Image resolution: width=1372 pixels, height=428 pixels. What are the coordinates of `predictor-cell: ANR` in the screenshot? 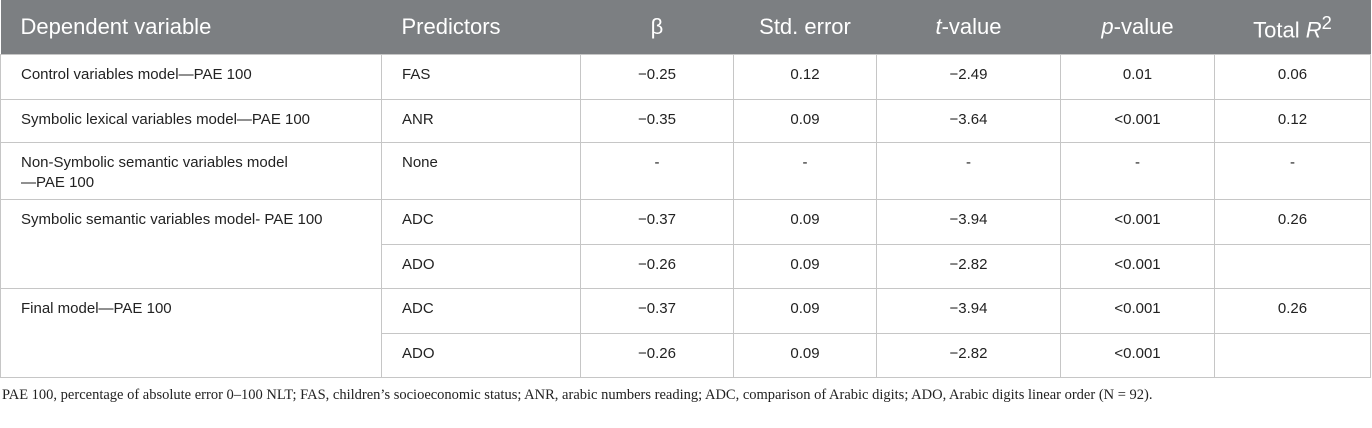 It's located at (481, 121).